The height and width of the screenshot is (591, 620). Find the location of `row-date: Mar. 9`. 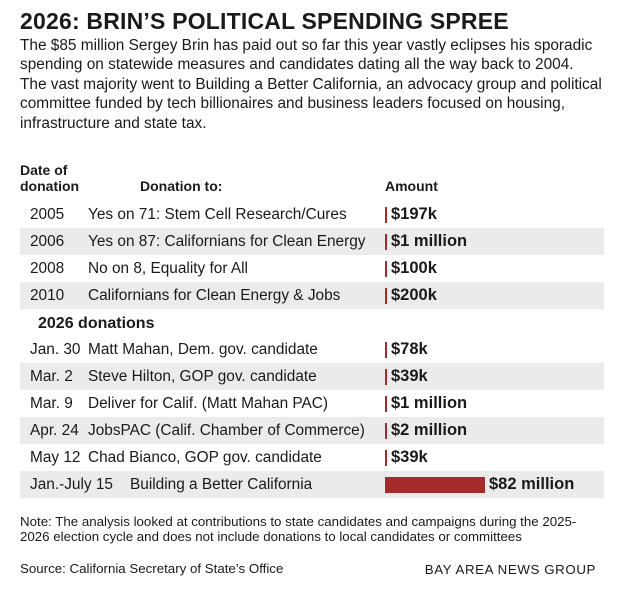

row-date: Mar. 9 is located at coordinates (51, 403).